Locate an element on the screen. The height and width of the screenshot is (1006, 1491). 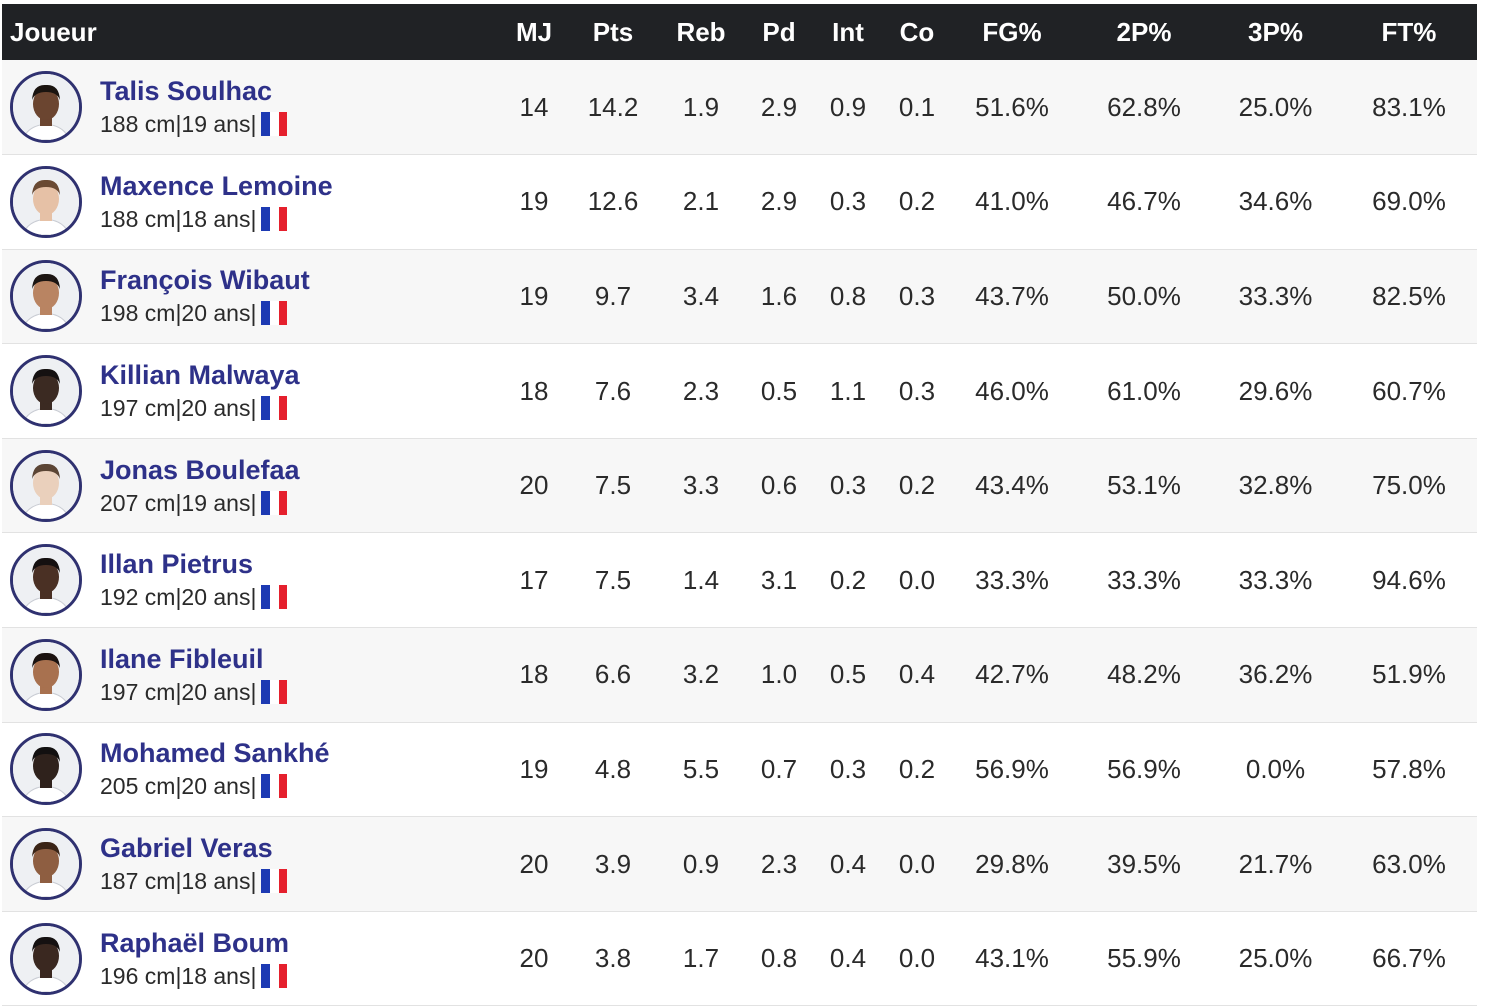
header-mj: MJ is located at coordinates (534, 31).